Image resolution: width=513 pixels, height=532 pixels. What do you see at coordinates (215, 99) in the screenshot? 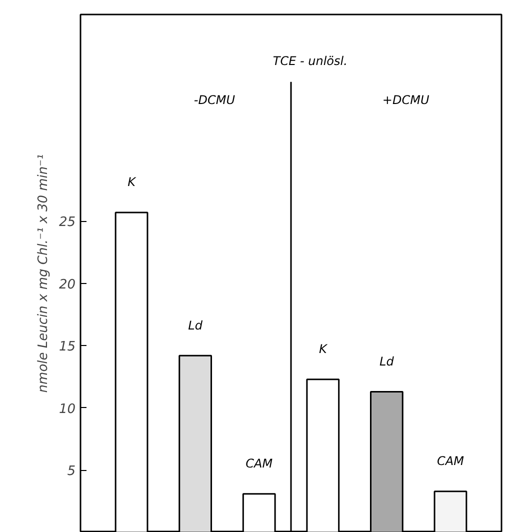
I see `annotation: -DCMU` at bounding box center [215, 99].